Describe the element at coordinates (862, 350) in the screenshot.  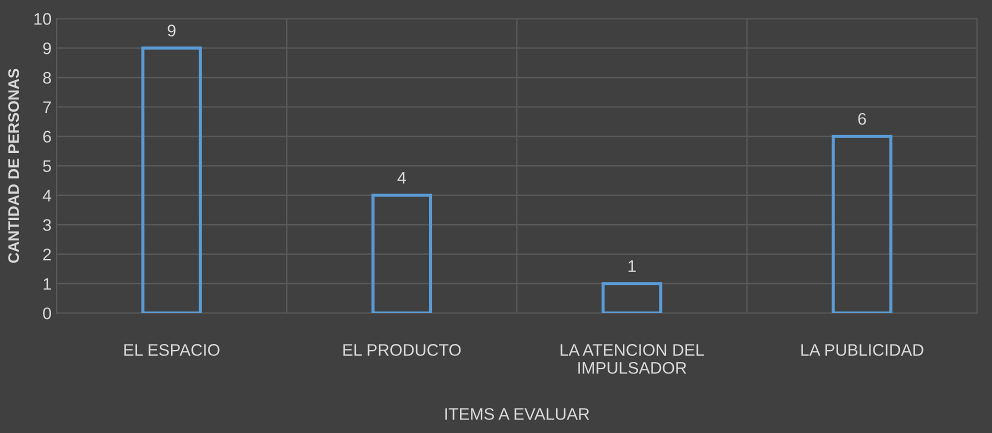
I see `x-tick-label: LA PUBLICIDAD` at that location.